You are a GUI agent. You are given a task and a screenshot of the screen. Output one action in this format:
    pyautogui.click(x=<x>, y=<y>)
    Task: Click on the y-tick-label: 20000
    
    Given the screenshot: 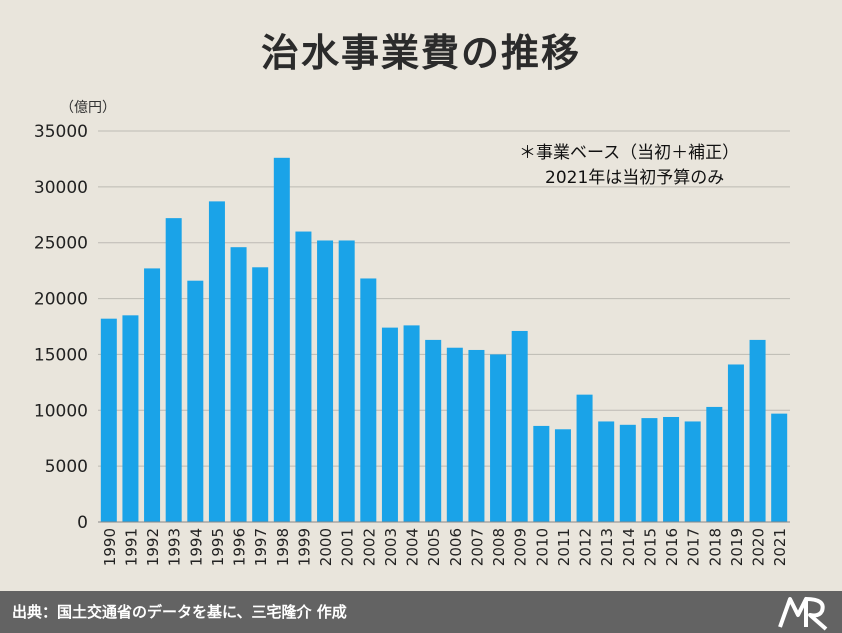 What is the action you would take?
    pyautogui.click(x=61, y=300)
    